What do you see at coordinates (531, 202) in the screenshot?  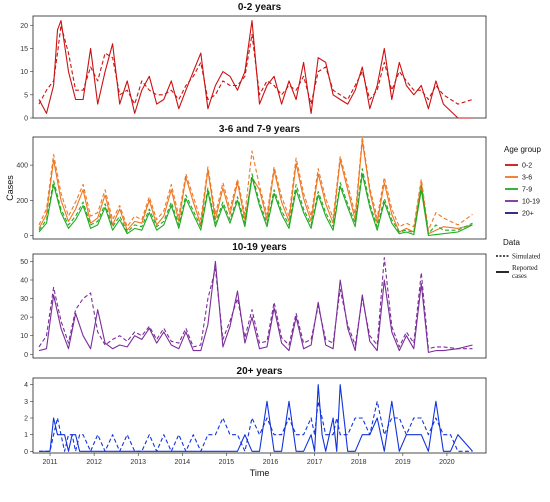 I see `legend-label-10-19: 10-19` at bounding box center [531, 202].